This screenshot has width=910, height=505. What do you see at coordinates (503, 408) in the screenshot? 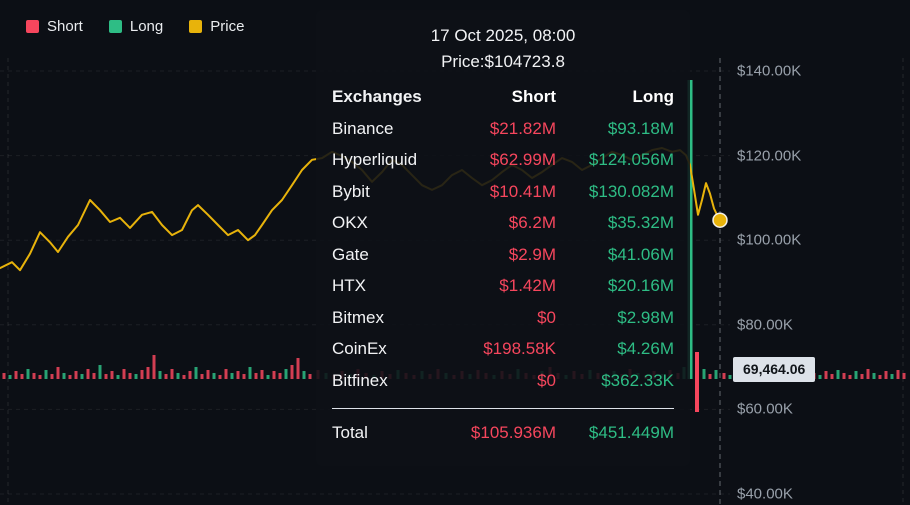
I see `tooltip-divider` at bounding box center [503, 408].